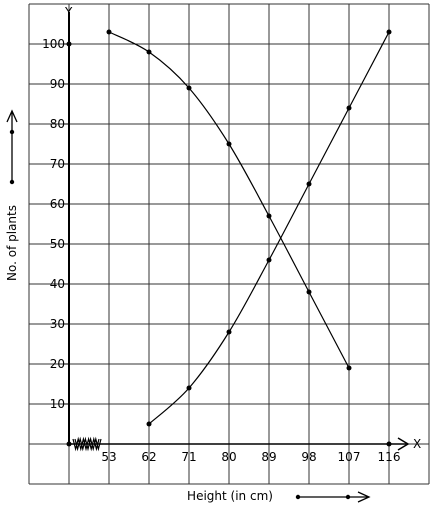  I want to click on y-tick-label: 90, so click(57, 84).